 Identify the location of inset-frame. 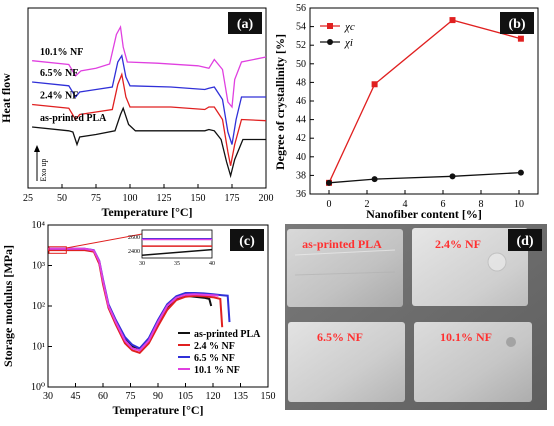
(177, 244).